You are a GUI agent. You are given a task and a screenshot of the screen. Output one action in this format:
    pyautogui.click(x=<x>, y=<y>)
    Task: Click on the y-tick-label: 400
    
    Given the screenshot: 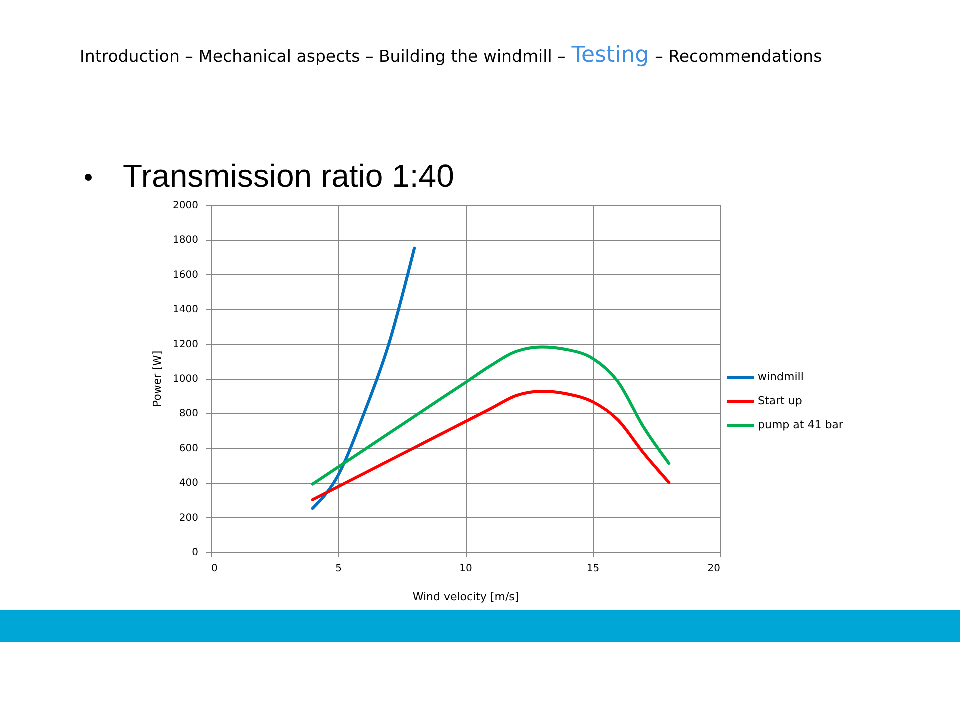 What is the action you would take?
    pyautogui.click(x=188, y=484)
    